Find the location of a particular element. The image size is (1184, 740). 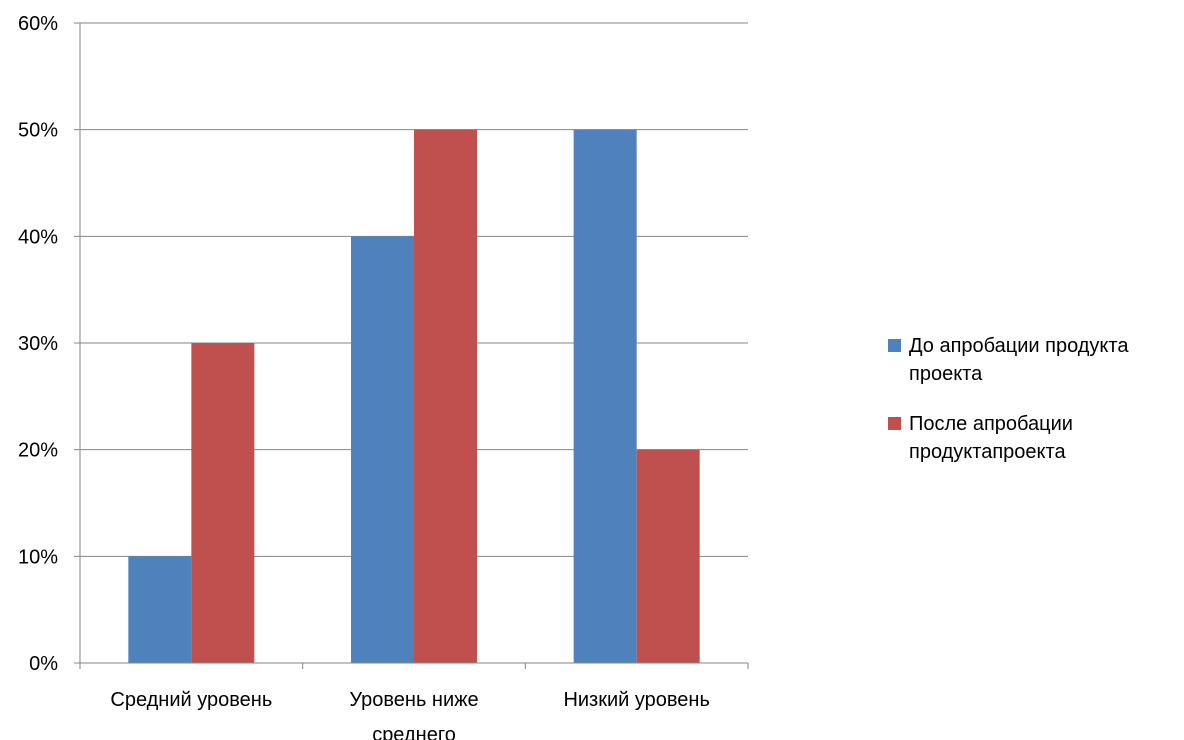

legend-swatch-after is located at coordinates (894, 423).